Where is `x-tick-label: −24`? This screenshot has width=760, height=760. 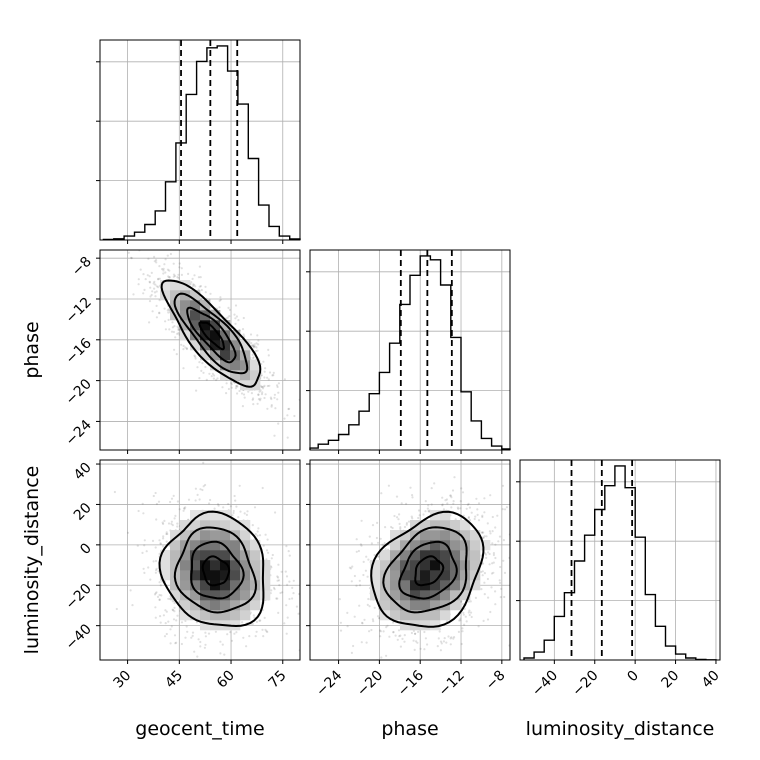
x-tick-label: −24 is located at coordinates (329, 683).